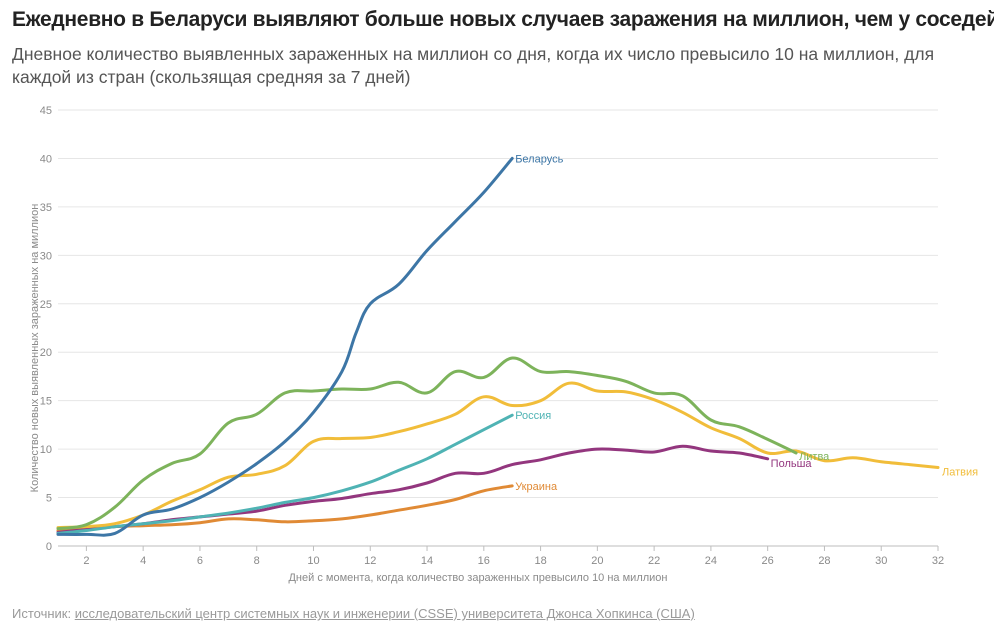 This screenshot has height=630, width=994. Describe the element at coordinates (200, 561) in the screenshot. I see `x-tick-label: 6` at that location.